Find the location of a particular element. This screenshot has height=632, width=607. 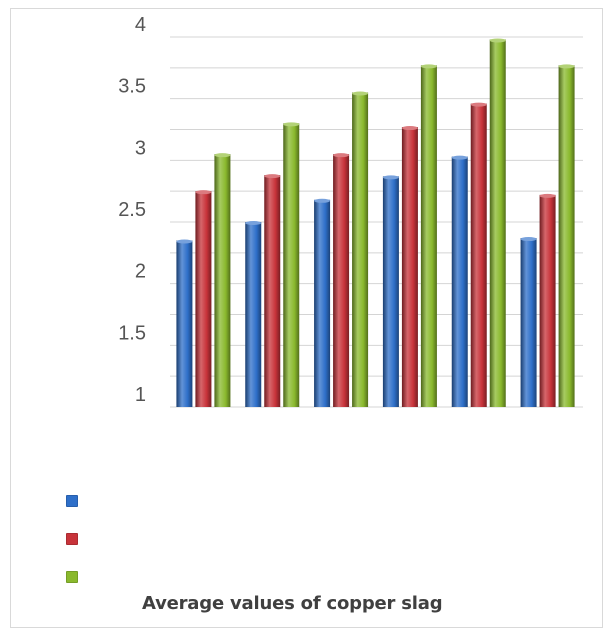

legend-swatch-blue is located at coordinates (72, 501).